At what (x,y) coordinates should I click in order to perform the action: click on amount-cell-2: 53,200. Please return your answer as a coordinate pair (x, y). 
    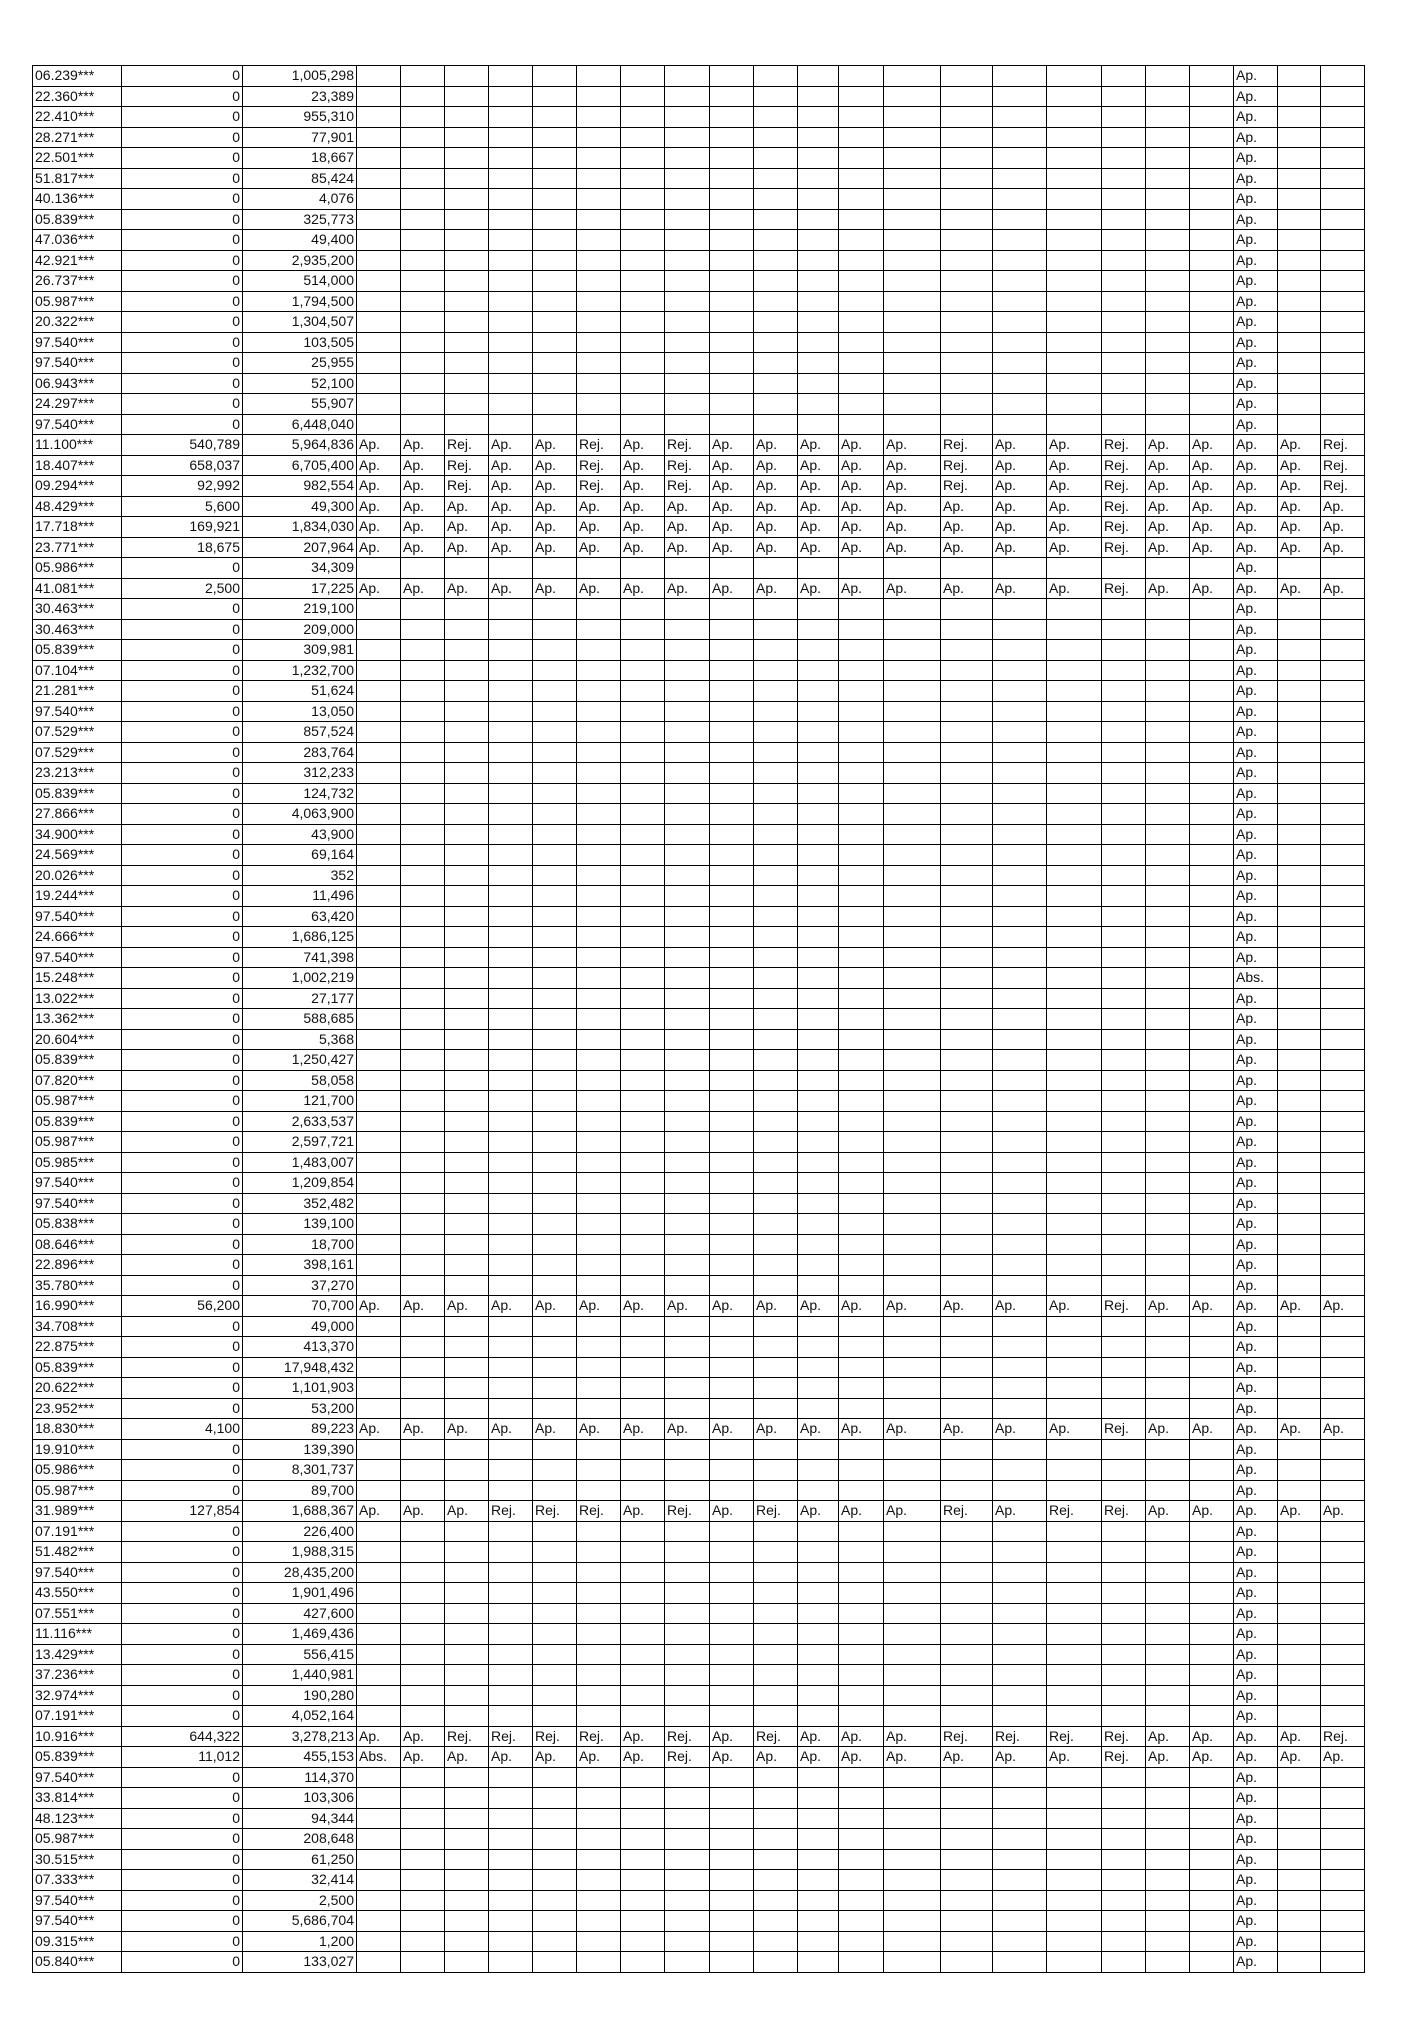
    Looking at the image, I should click on (299, 1408).